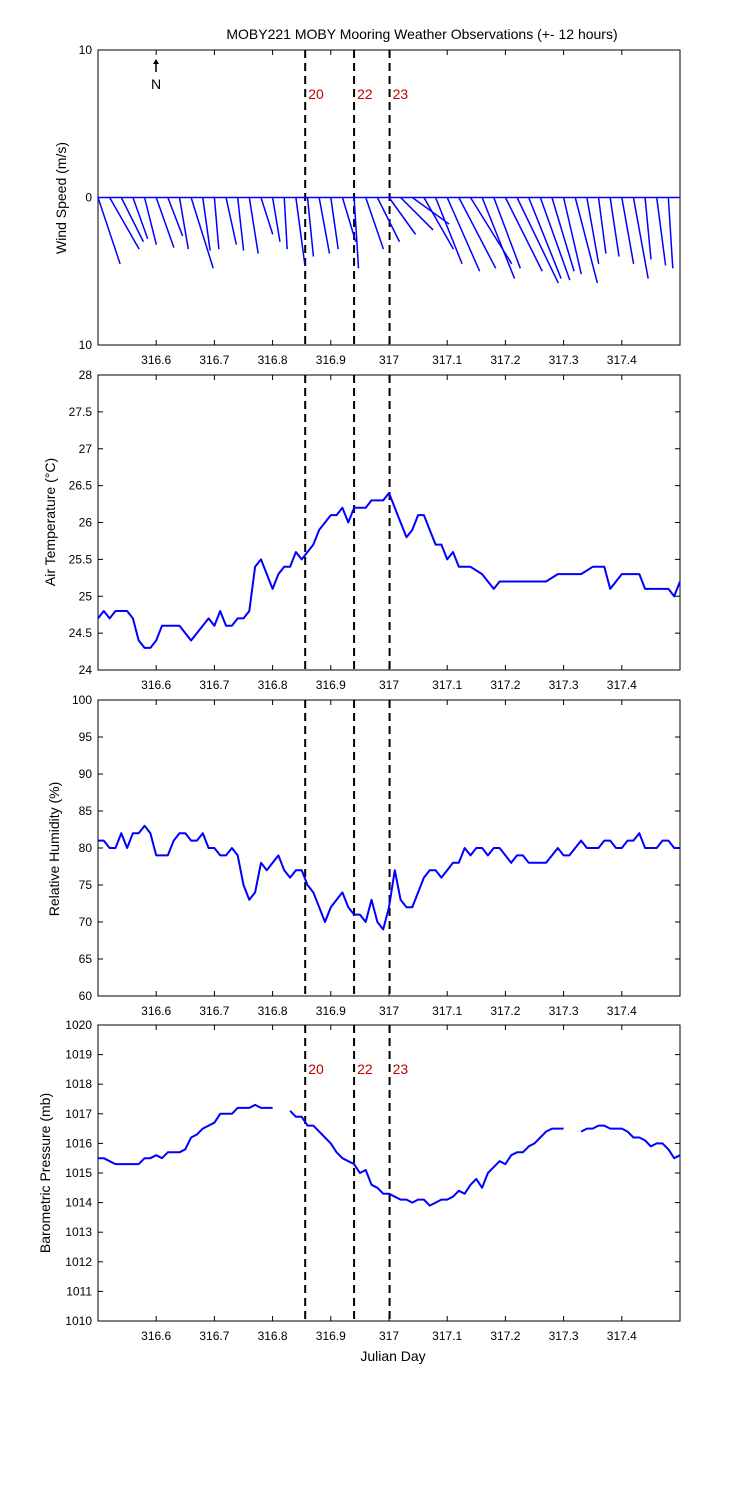 This screenshot has height=1500, width=750. What do you see at coordinates (86, 774) in the screenshot?
I see `y-tick-label: 90` at bounding box center [86, 774].